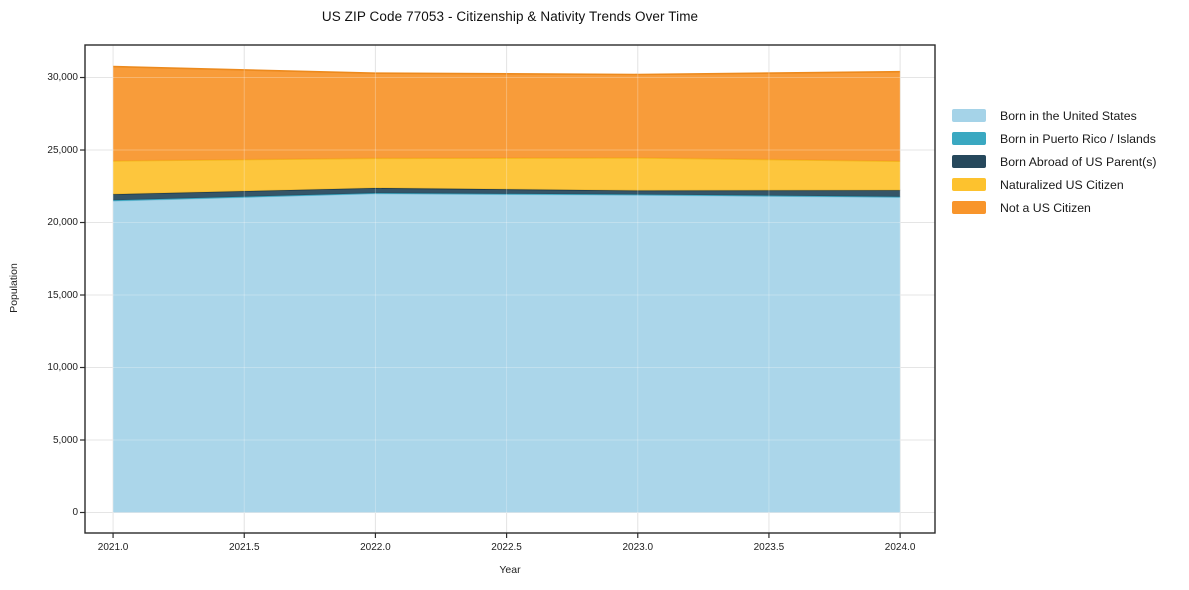 This screenshot has height=590, width=1189. Describe the element at coordinates (507, 176) in the screenshot. I see `area-naturalized-us-citizen` at that location.